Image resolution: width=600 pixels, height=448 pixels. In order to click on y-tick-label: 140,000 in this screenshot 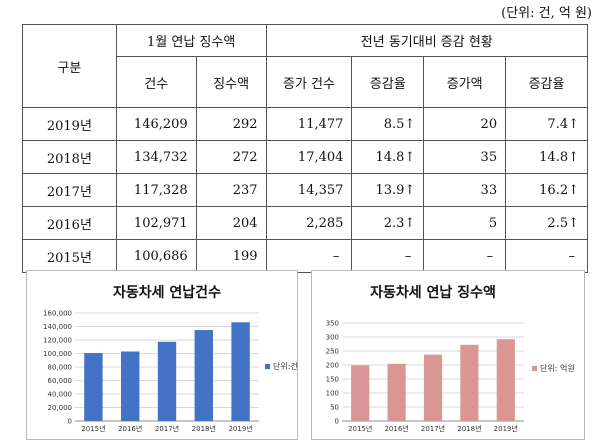, I will do `click(57, 327)`.